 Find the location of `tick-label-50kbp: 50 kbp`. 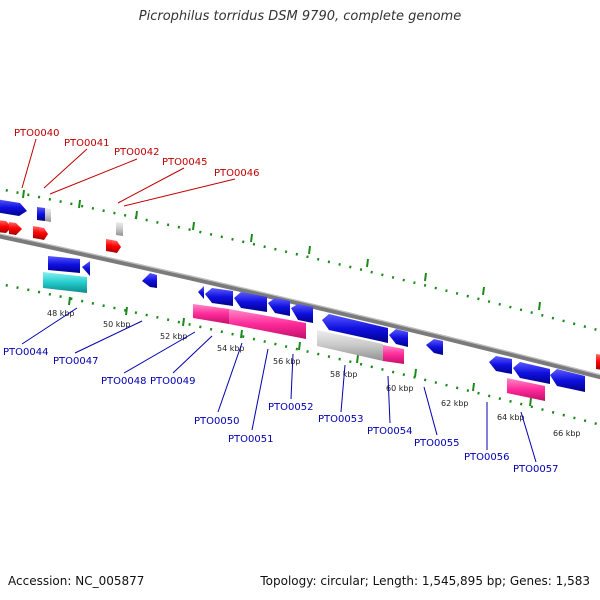

tick-label-50kbp: 50 kbp is located at coordinates (117, 324).